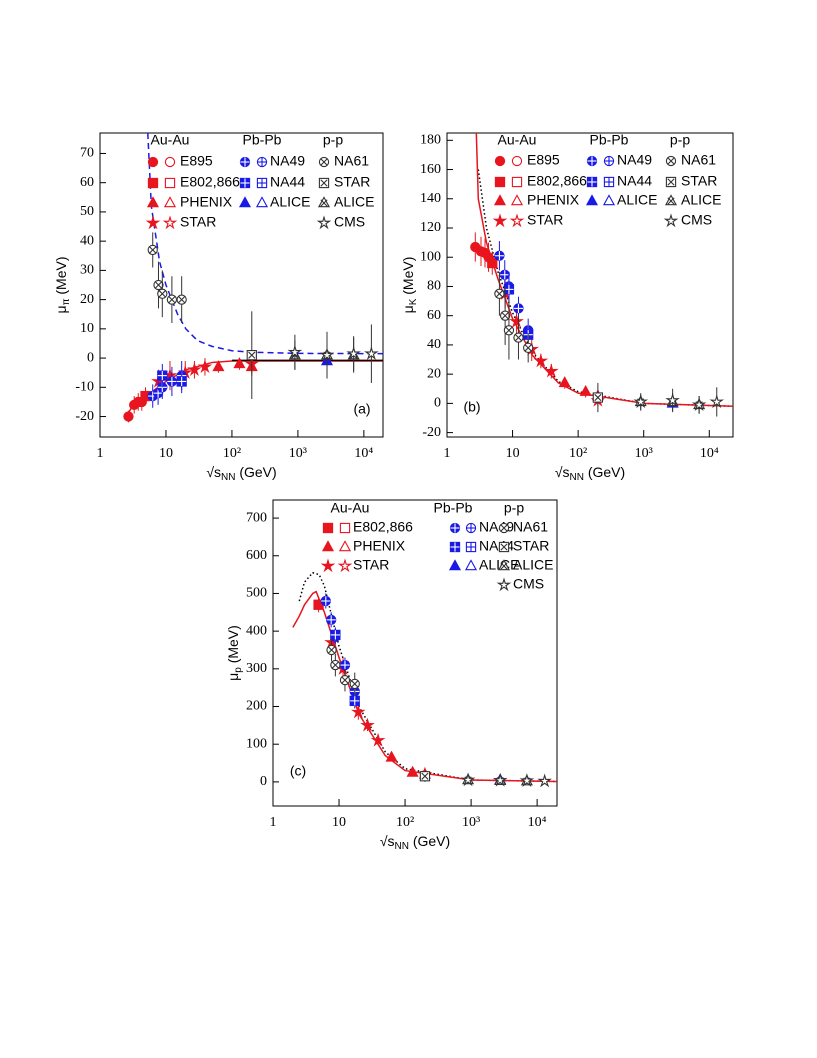 Image resolution: width=817 pixels, height=1058 pixels. I want to click on y-axis-label: μK (MeV), so click(409, 285).